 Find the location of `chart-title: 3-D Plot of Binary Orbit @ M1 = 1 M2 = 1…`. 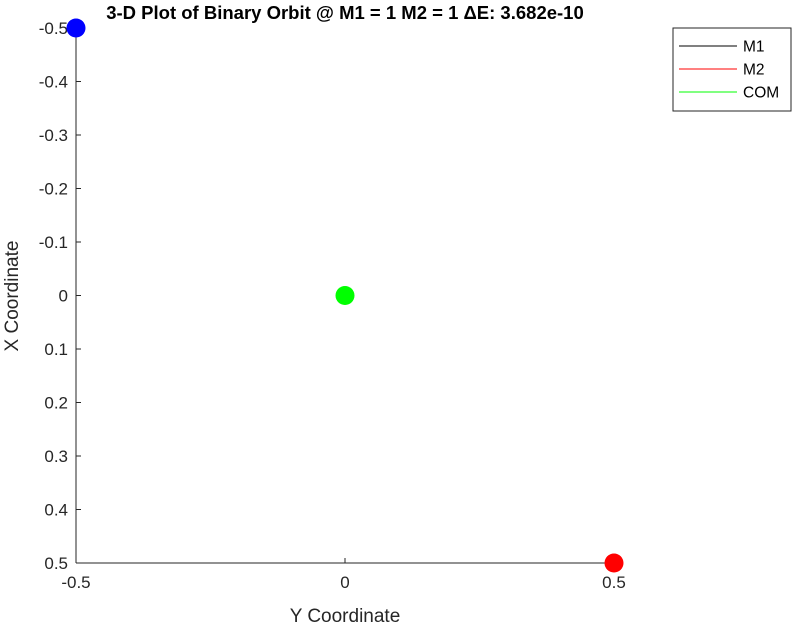

chart-title: 3-D Plot of Binary Orbit @ M1 = 1 M2 = 1… is located at coordinates (345, 12).